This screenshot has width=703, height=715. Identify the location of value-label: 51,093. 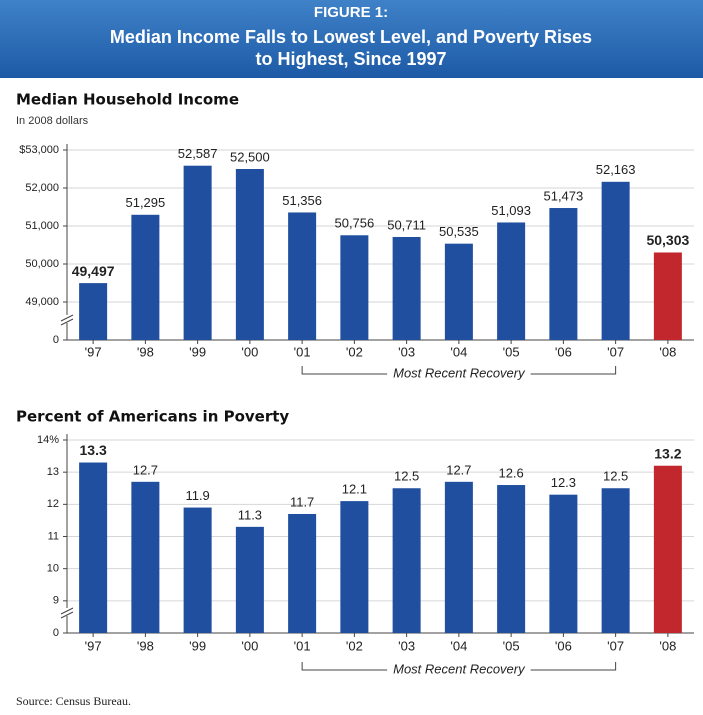
(511, 210).